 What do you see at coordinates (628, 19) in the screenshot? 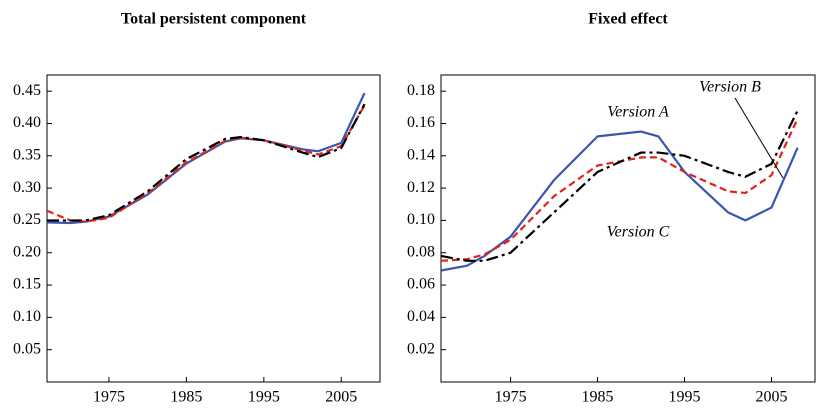
I see `chart-title: Fixed effect` at bounding box center [628, 19].